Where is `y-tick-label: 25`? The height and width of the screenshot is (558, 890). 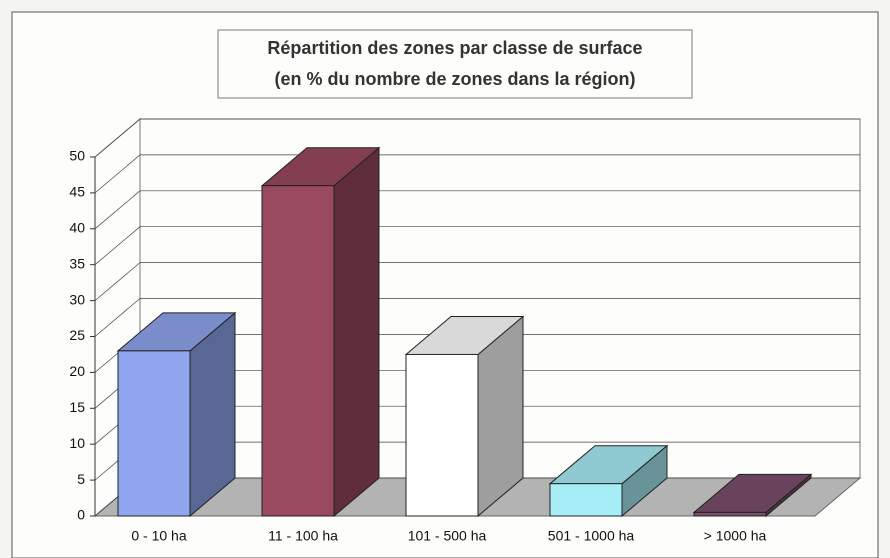
y-tick-label: 25 is located at coordinates (77, 335).